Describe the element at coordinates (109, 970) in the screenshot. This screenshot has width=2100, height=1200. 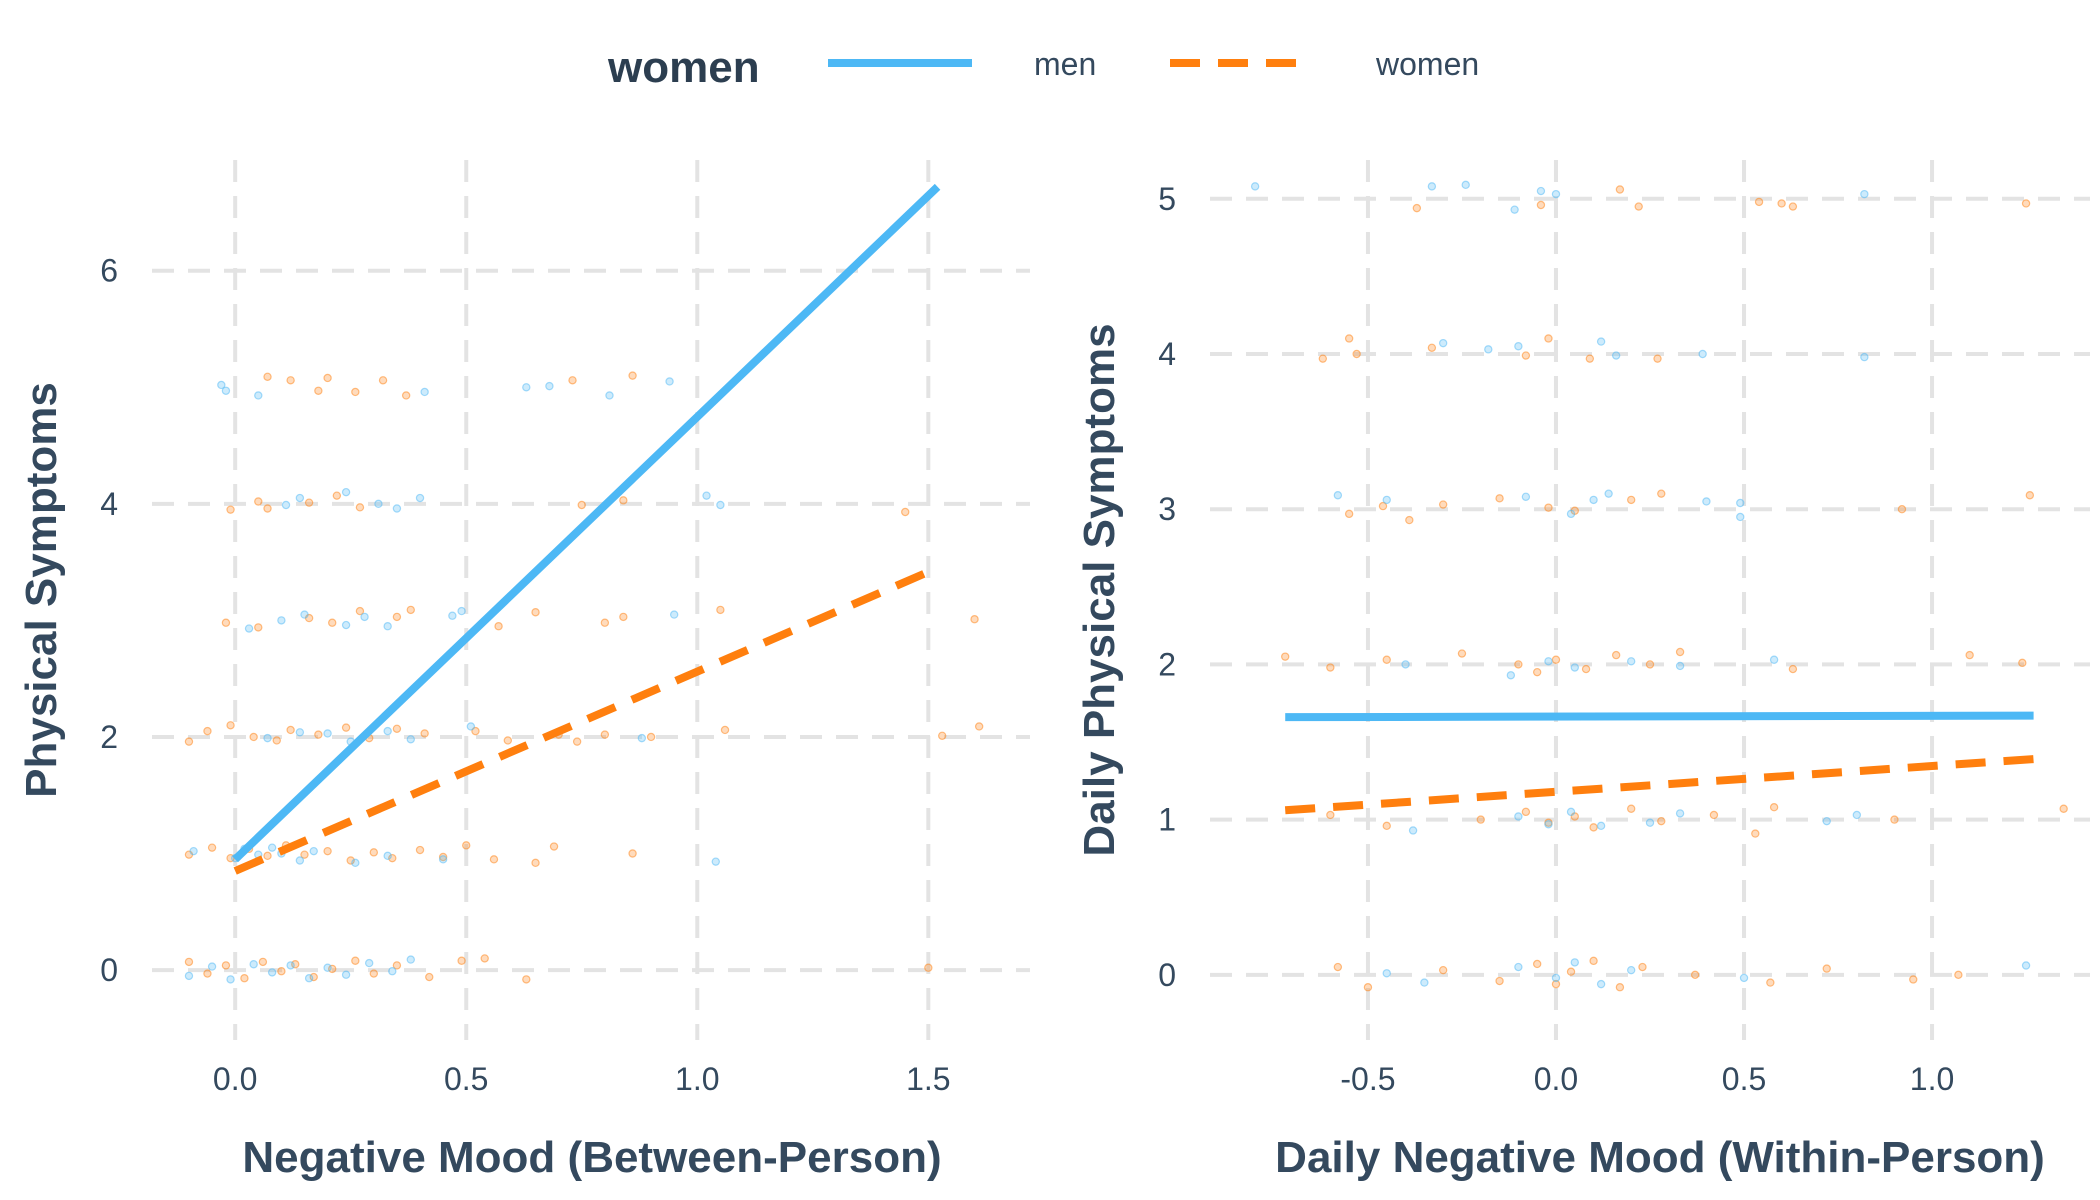
I see `y-tick-label: 0` at that location.